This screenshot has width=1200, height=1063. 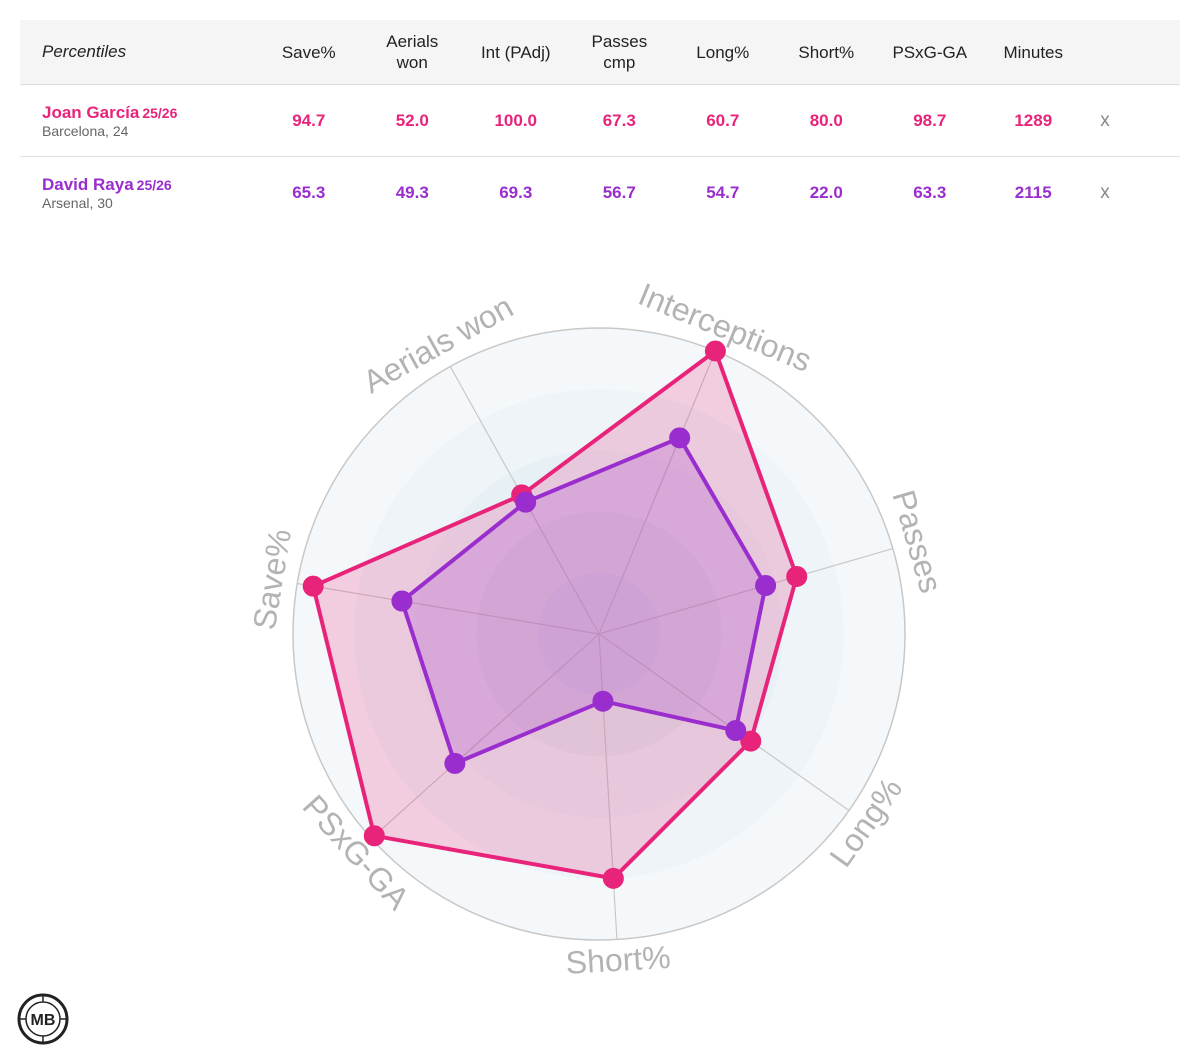 I want to click on header-short-pct: Short%, so click(x=826, y=52).